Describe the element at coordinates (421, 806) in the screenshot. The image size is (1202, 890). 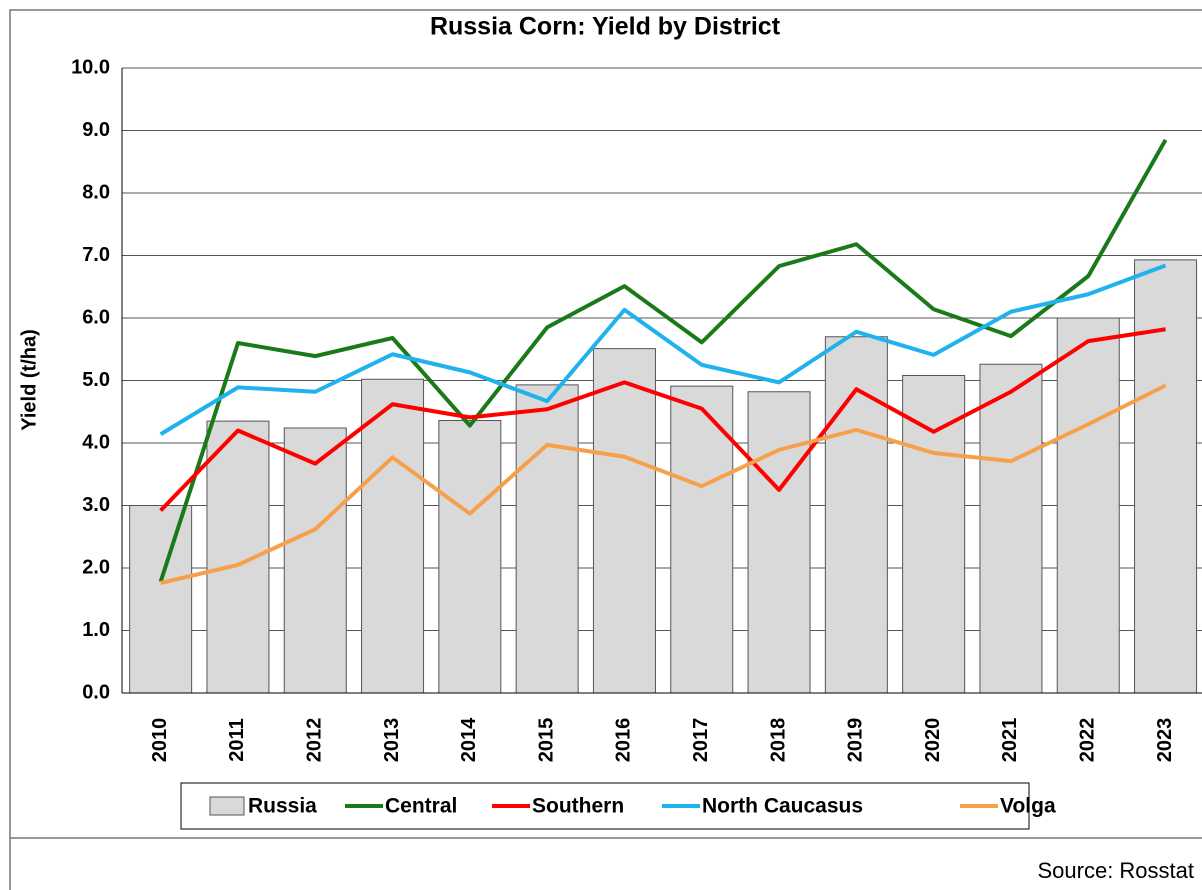
I see `legend-label: Central` at that location.